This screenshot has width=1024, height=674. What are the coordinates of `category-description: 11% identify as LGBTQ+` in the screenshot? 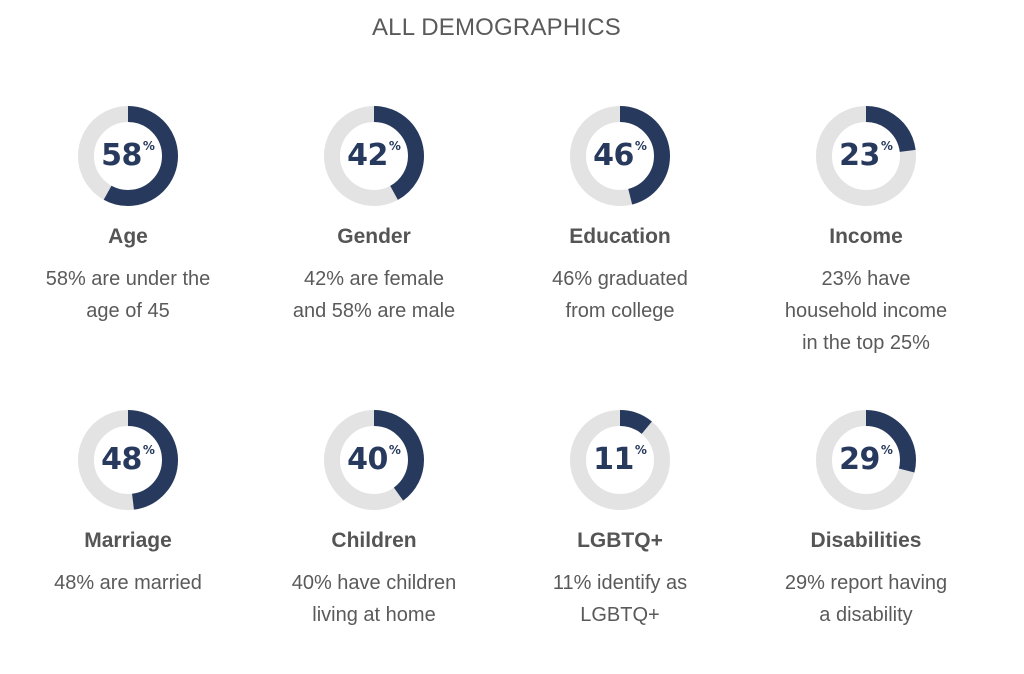 It's located at (620, 599).